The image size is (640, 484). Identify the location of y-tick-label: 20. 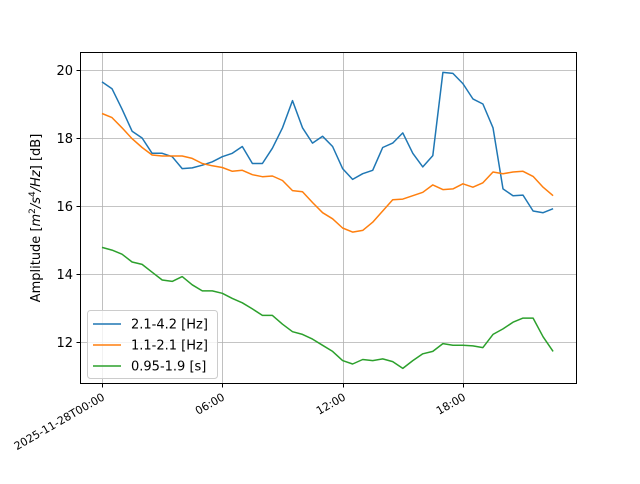
(64, 71).